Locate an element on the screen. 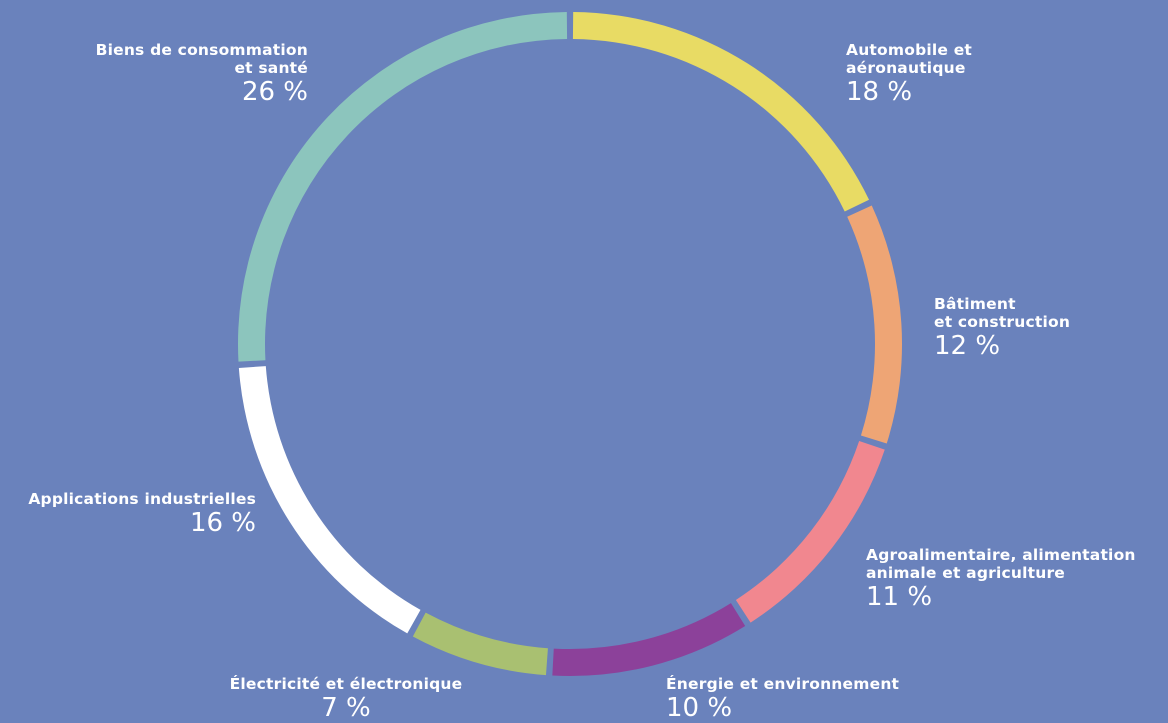  slice-value: 10 % is located at coordinates (699, 708).